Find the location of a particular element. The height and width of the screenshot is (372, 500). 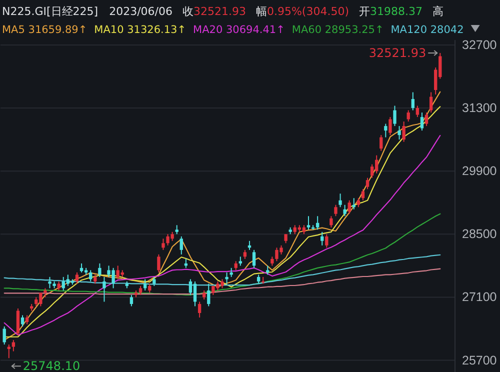

chart-title: N225.GI[日经225] is located at coordinates (50, 11).